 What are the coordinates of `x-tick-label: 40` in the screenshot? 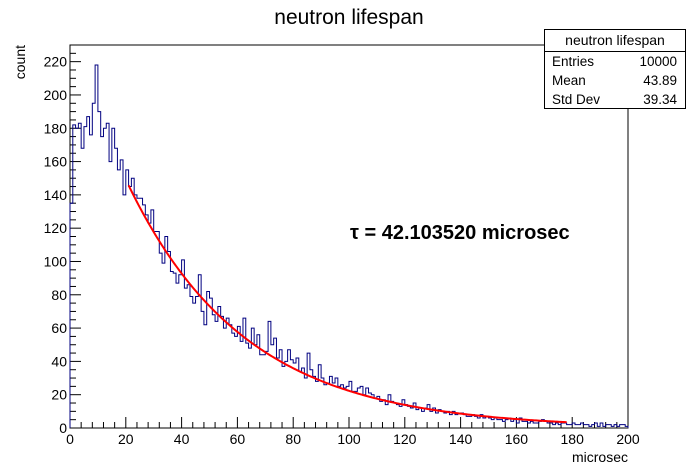 It's located at (182, 439).